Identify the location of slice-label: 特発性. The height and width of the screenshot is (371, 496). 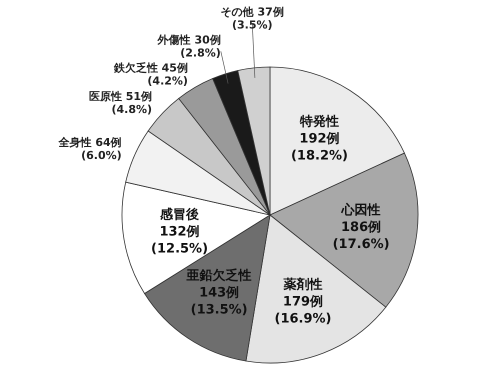
(318, 122).